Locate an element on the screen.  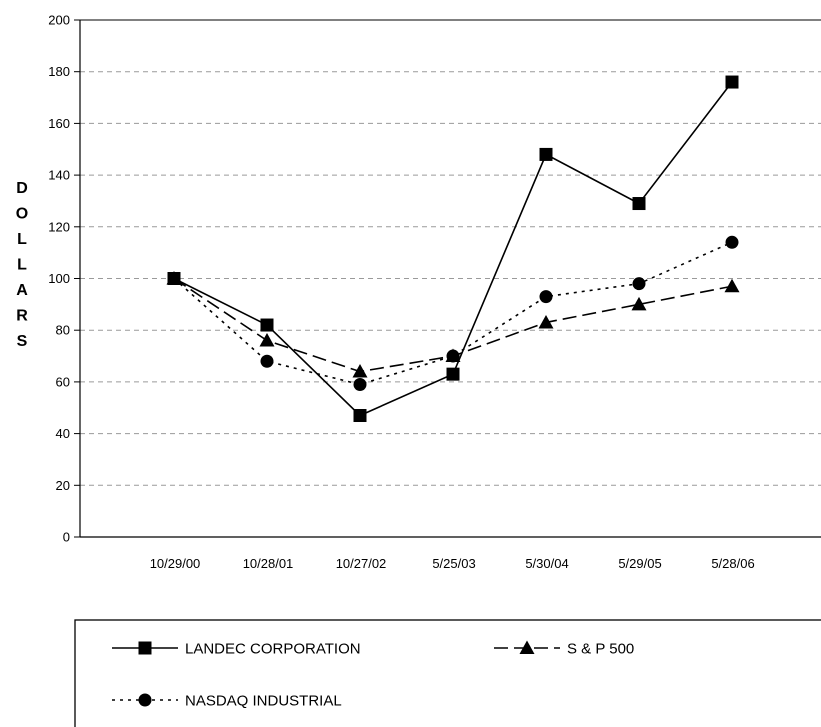
y-tick-label: 160 is located at coordinates (59, 123).